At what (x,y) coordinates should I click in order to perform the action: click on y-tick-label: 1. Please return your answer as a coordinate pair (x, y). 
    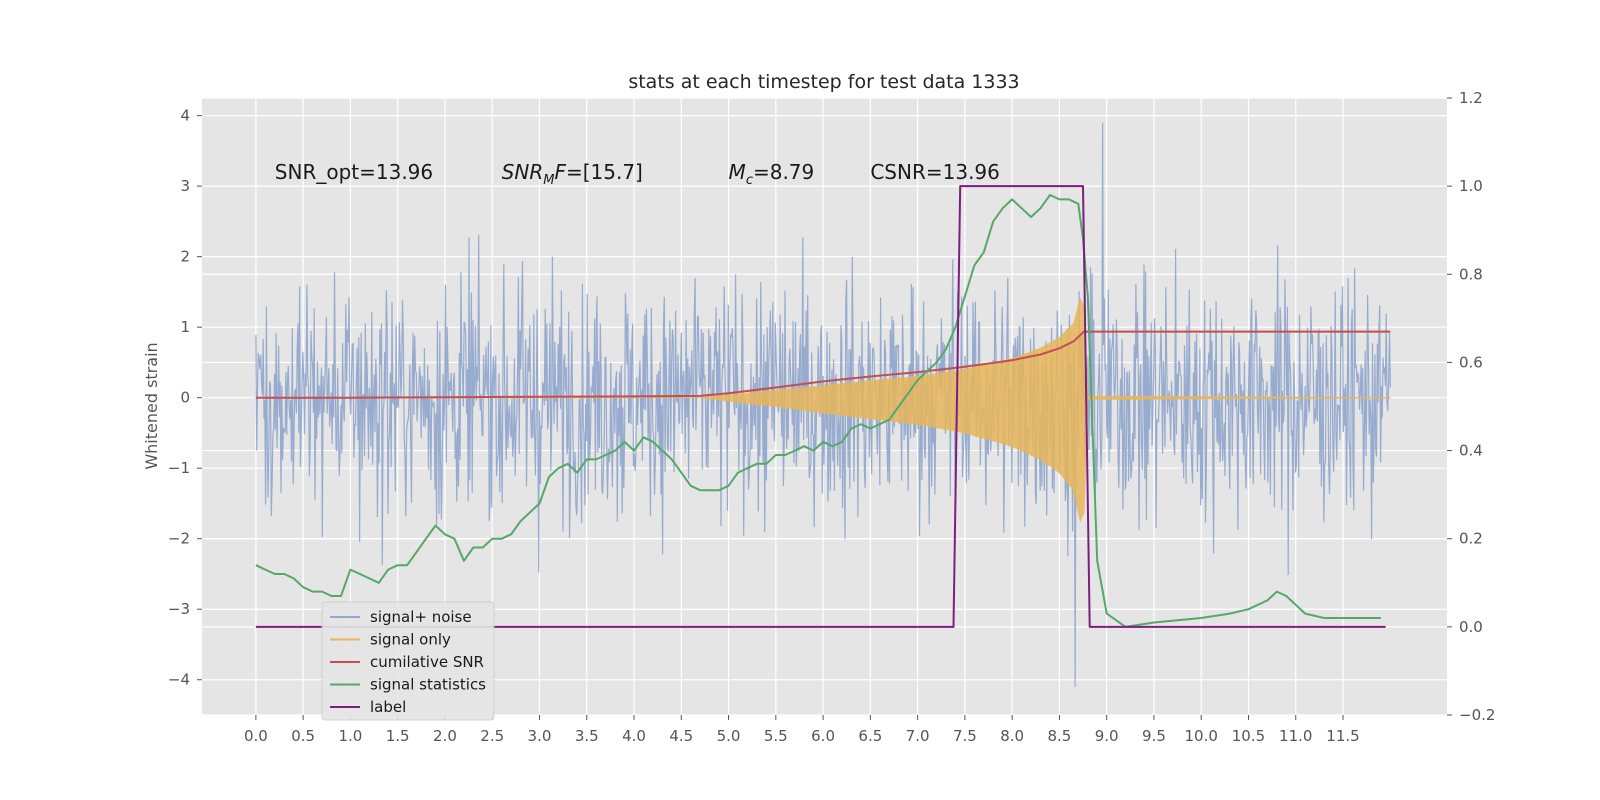
    Looking at the image, I should click on (185, 327).